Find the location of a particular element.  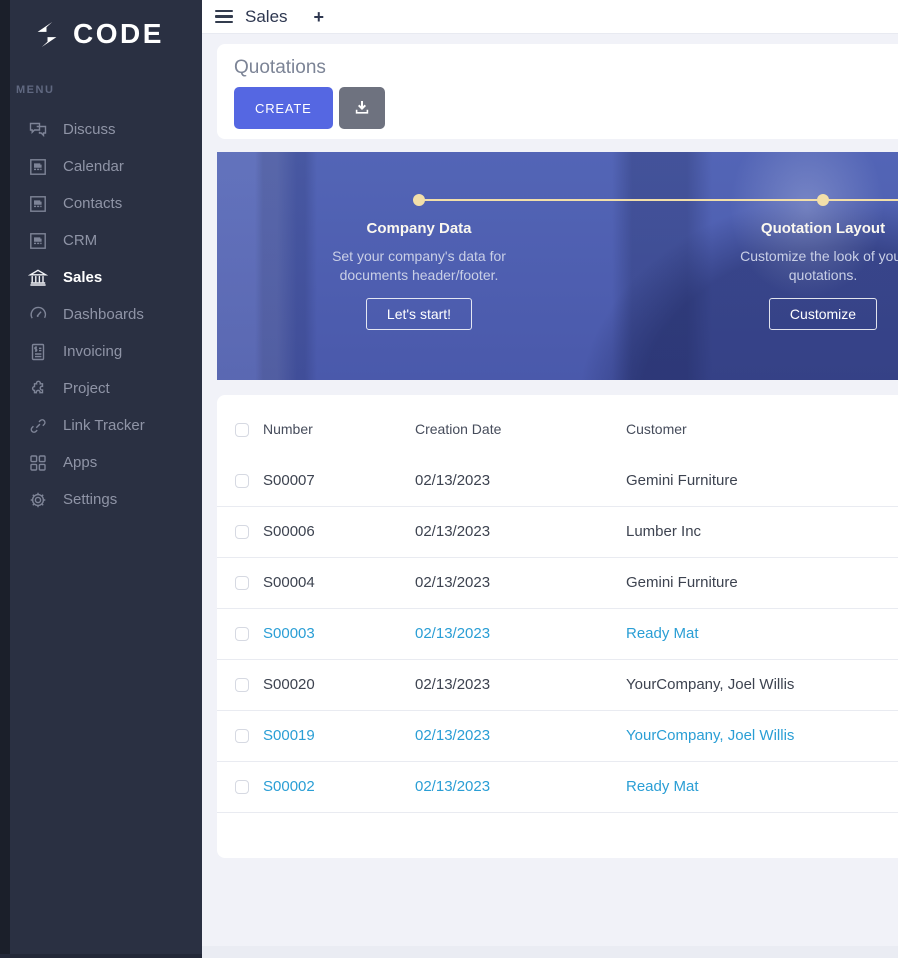

cell-number: S00004 is located at coordinates (339, 583).